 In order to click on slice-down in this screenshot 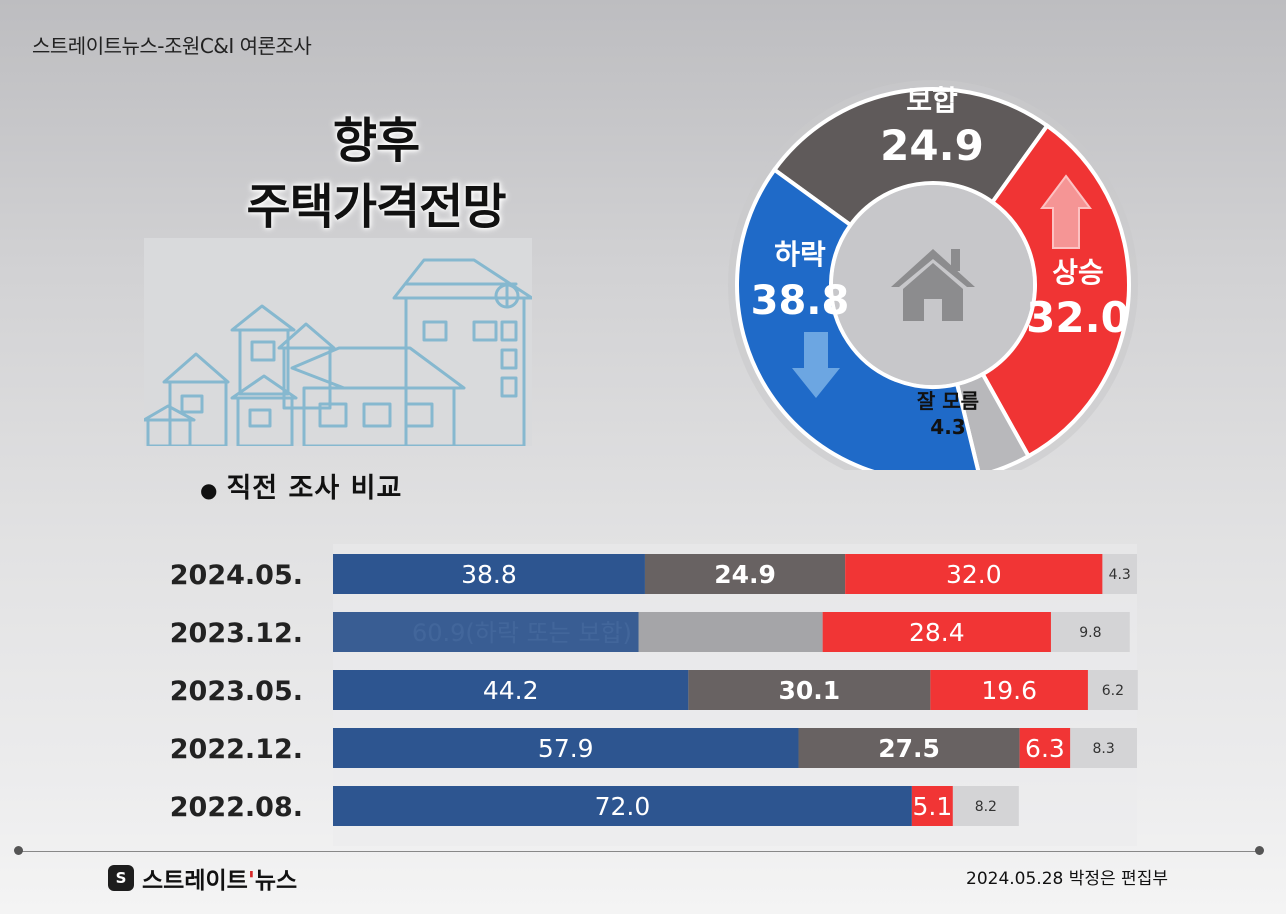, I will do `click(858, 318)`.